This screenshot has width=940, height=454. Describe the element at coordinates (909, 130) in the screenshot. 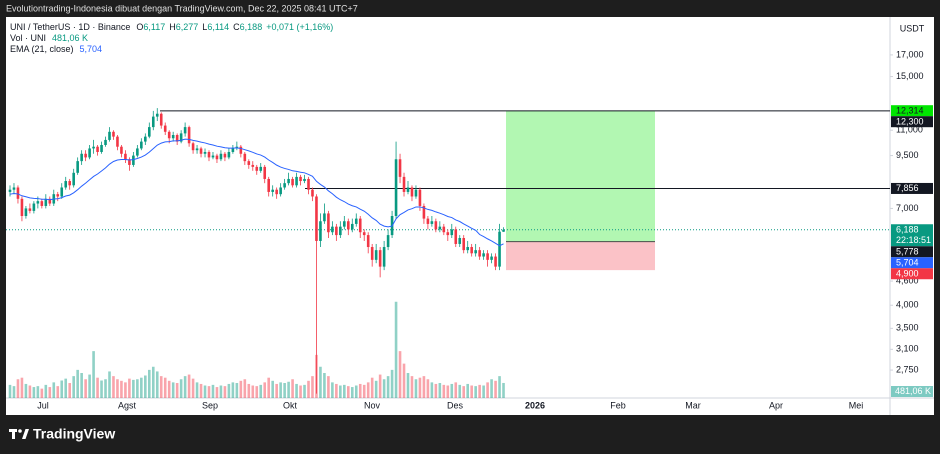

I see `y-tick-label: 11,000` at that location.